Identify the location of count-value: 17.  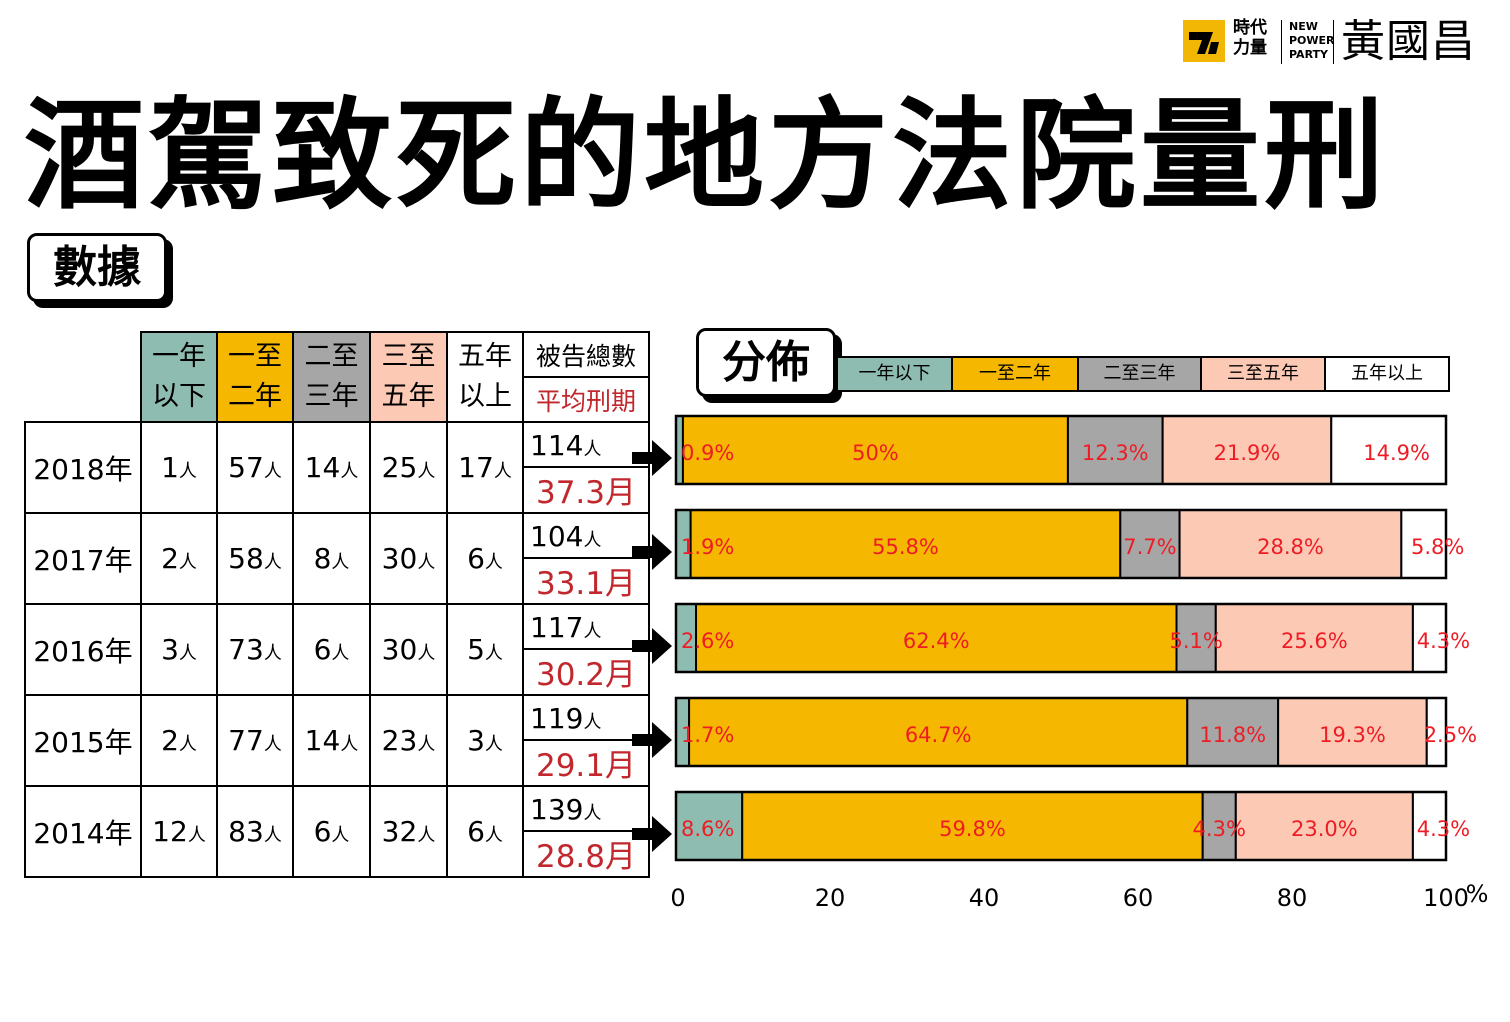
(476, 467).